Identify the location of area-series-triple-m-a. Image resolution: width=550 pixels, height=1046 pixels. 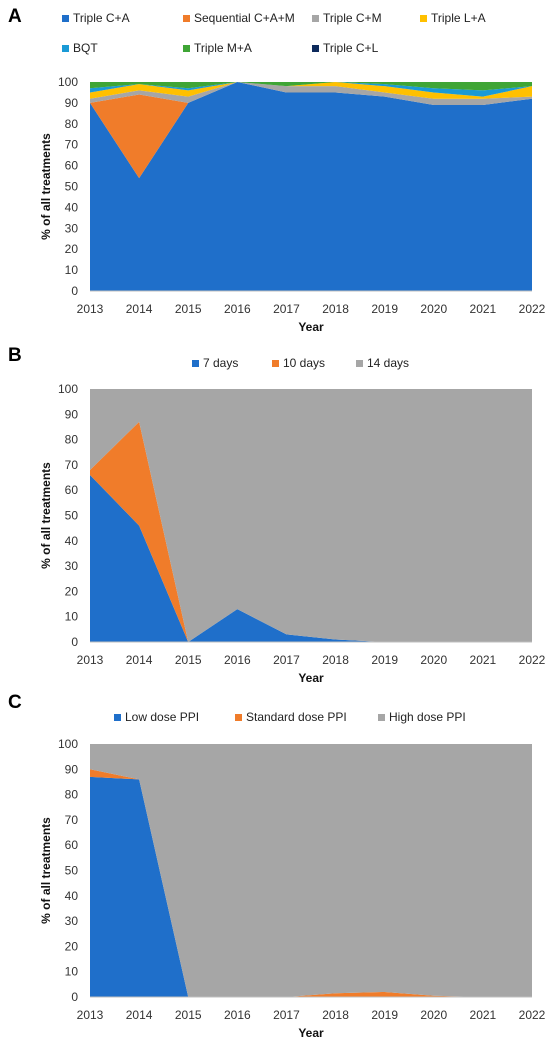
(311, 86).